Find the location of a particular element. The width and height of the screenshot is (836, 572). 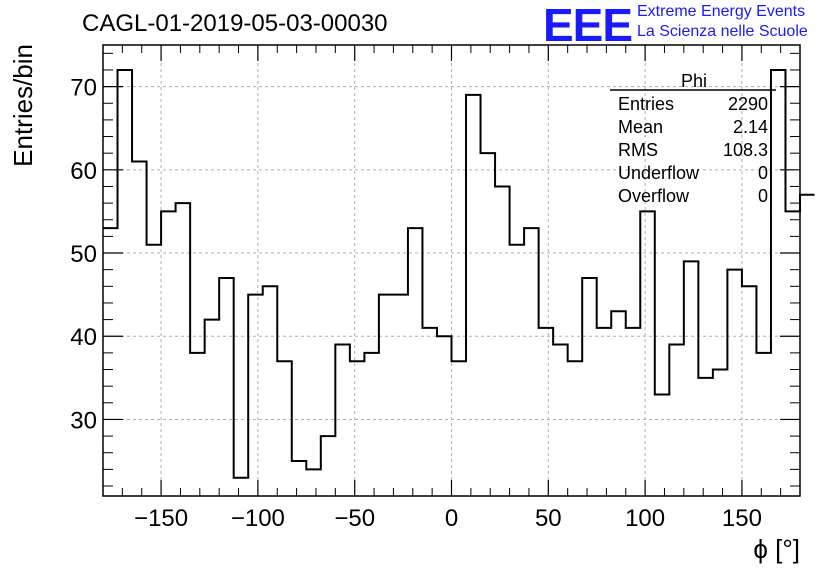

x-tick-label: 50 is located at coordinates (548, 518).